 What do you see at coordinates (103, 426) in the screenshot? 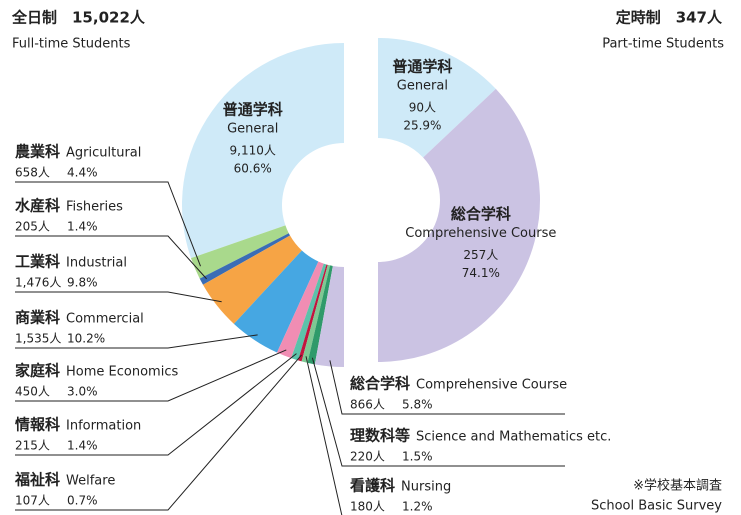
I see `segment-name-en: Information` at bounding box center [103, 426].